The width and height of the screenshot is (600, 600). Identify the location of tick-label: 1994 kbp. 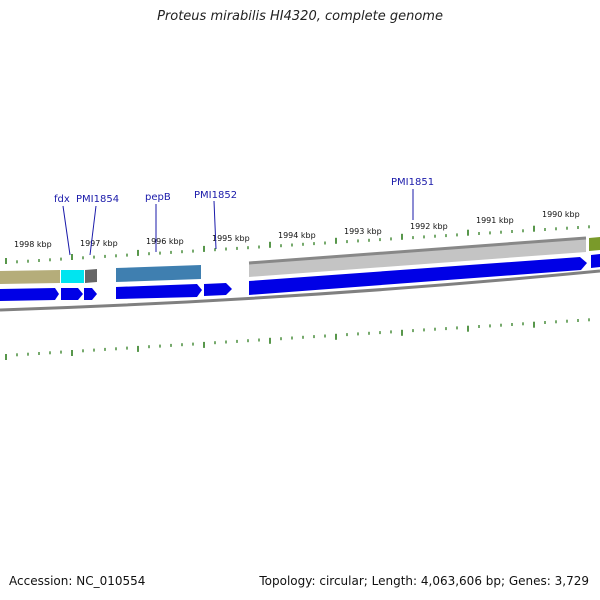
(297, 235).